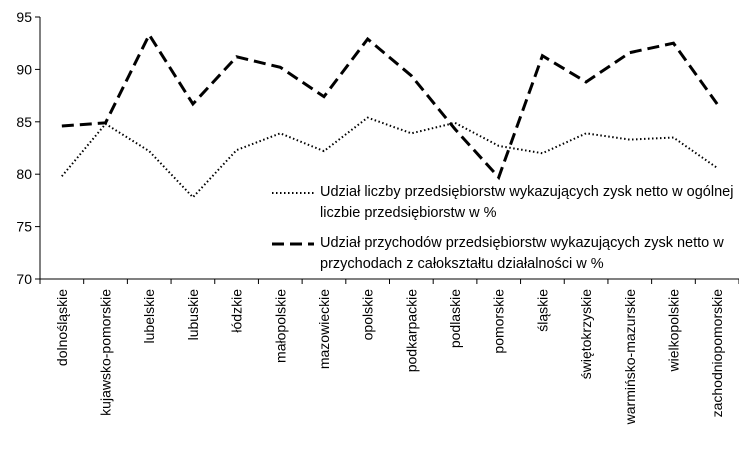 The height and width of the screenshot is (462, 739). Describe the element at coordinates (24, 122) in the screenshot. I see `y-tick-label: 85` at that location.